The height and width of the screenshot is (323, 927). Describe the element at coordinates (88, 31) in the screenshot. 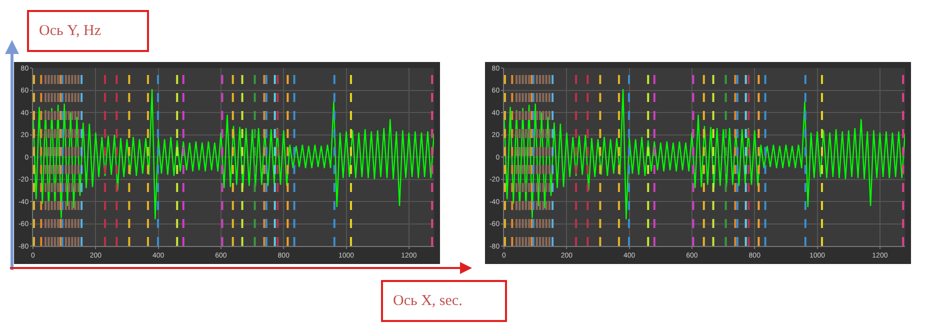

I see `text: Ось Y, Hz` at that location.